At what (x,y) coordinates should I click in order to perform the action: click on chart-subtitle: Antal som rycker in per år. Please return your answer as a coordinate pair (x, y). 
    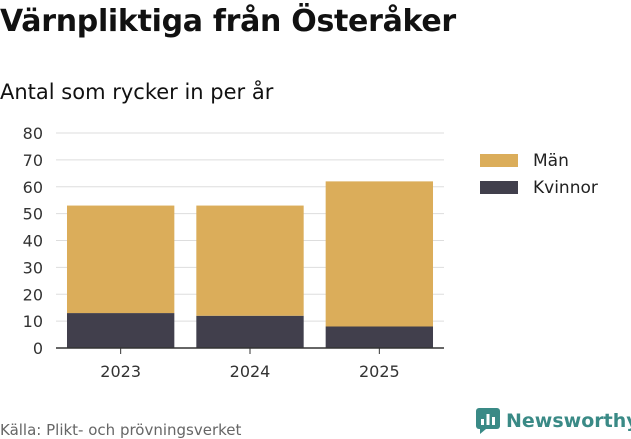
    Looking at the image, I should click on (137, 92).